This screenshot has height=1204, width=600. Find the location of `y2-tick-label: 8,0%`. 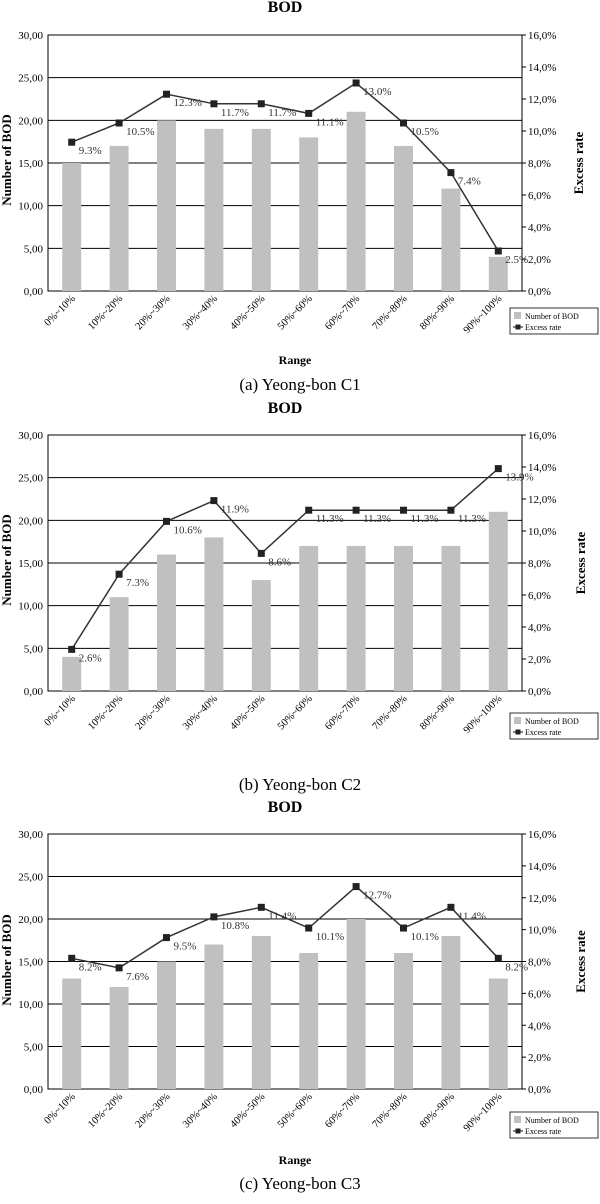

y2-tick-label: 8,0% is located at coordinates (539, 564).